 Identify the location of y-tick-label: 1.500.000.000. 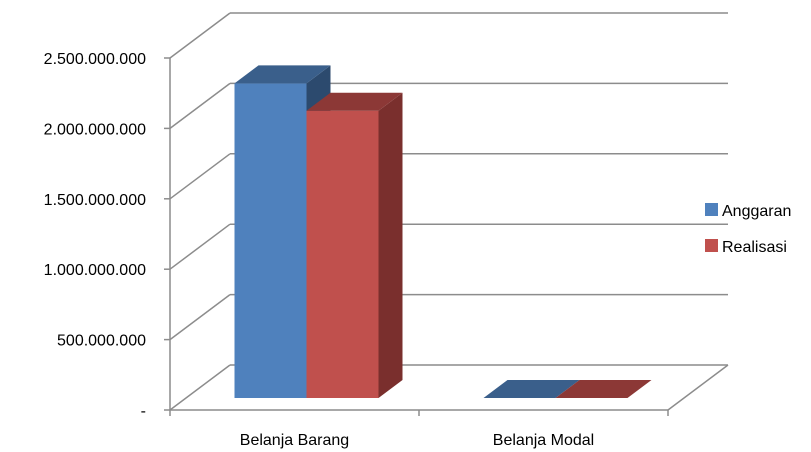
(95, 200).